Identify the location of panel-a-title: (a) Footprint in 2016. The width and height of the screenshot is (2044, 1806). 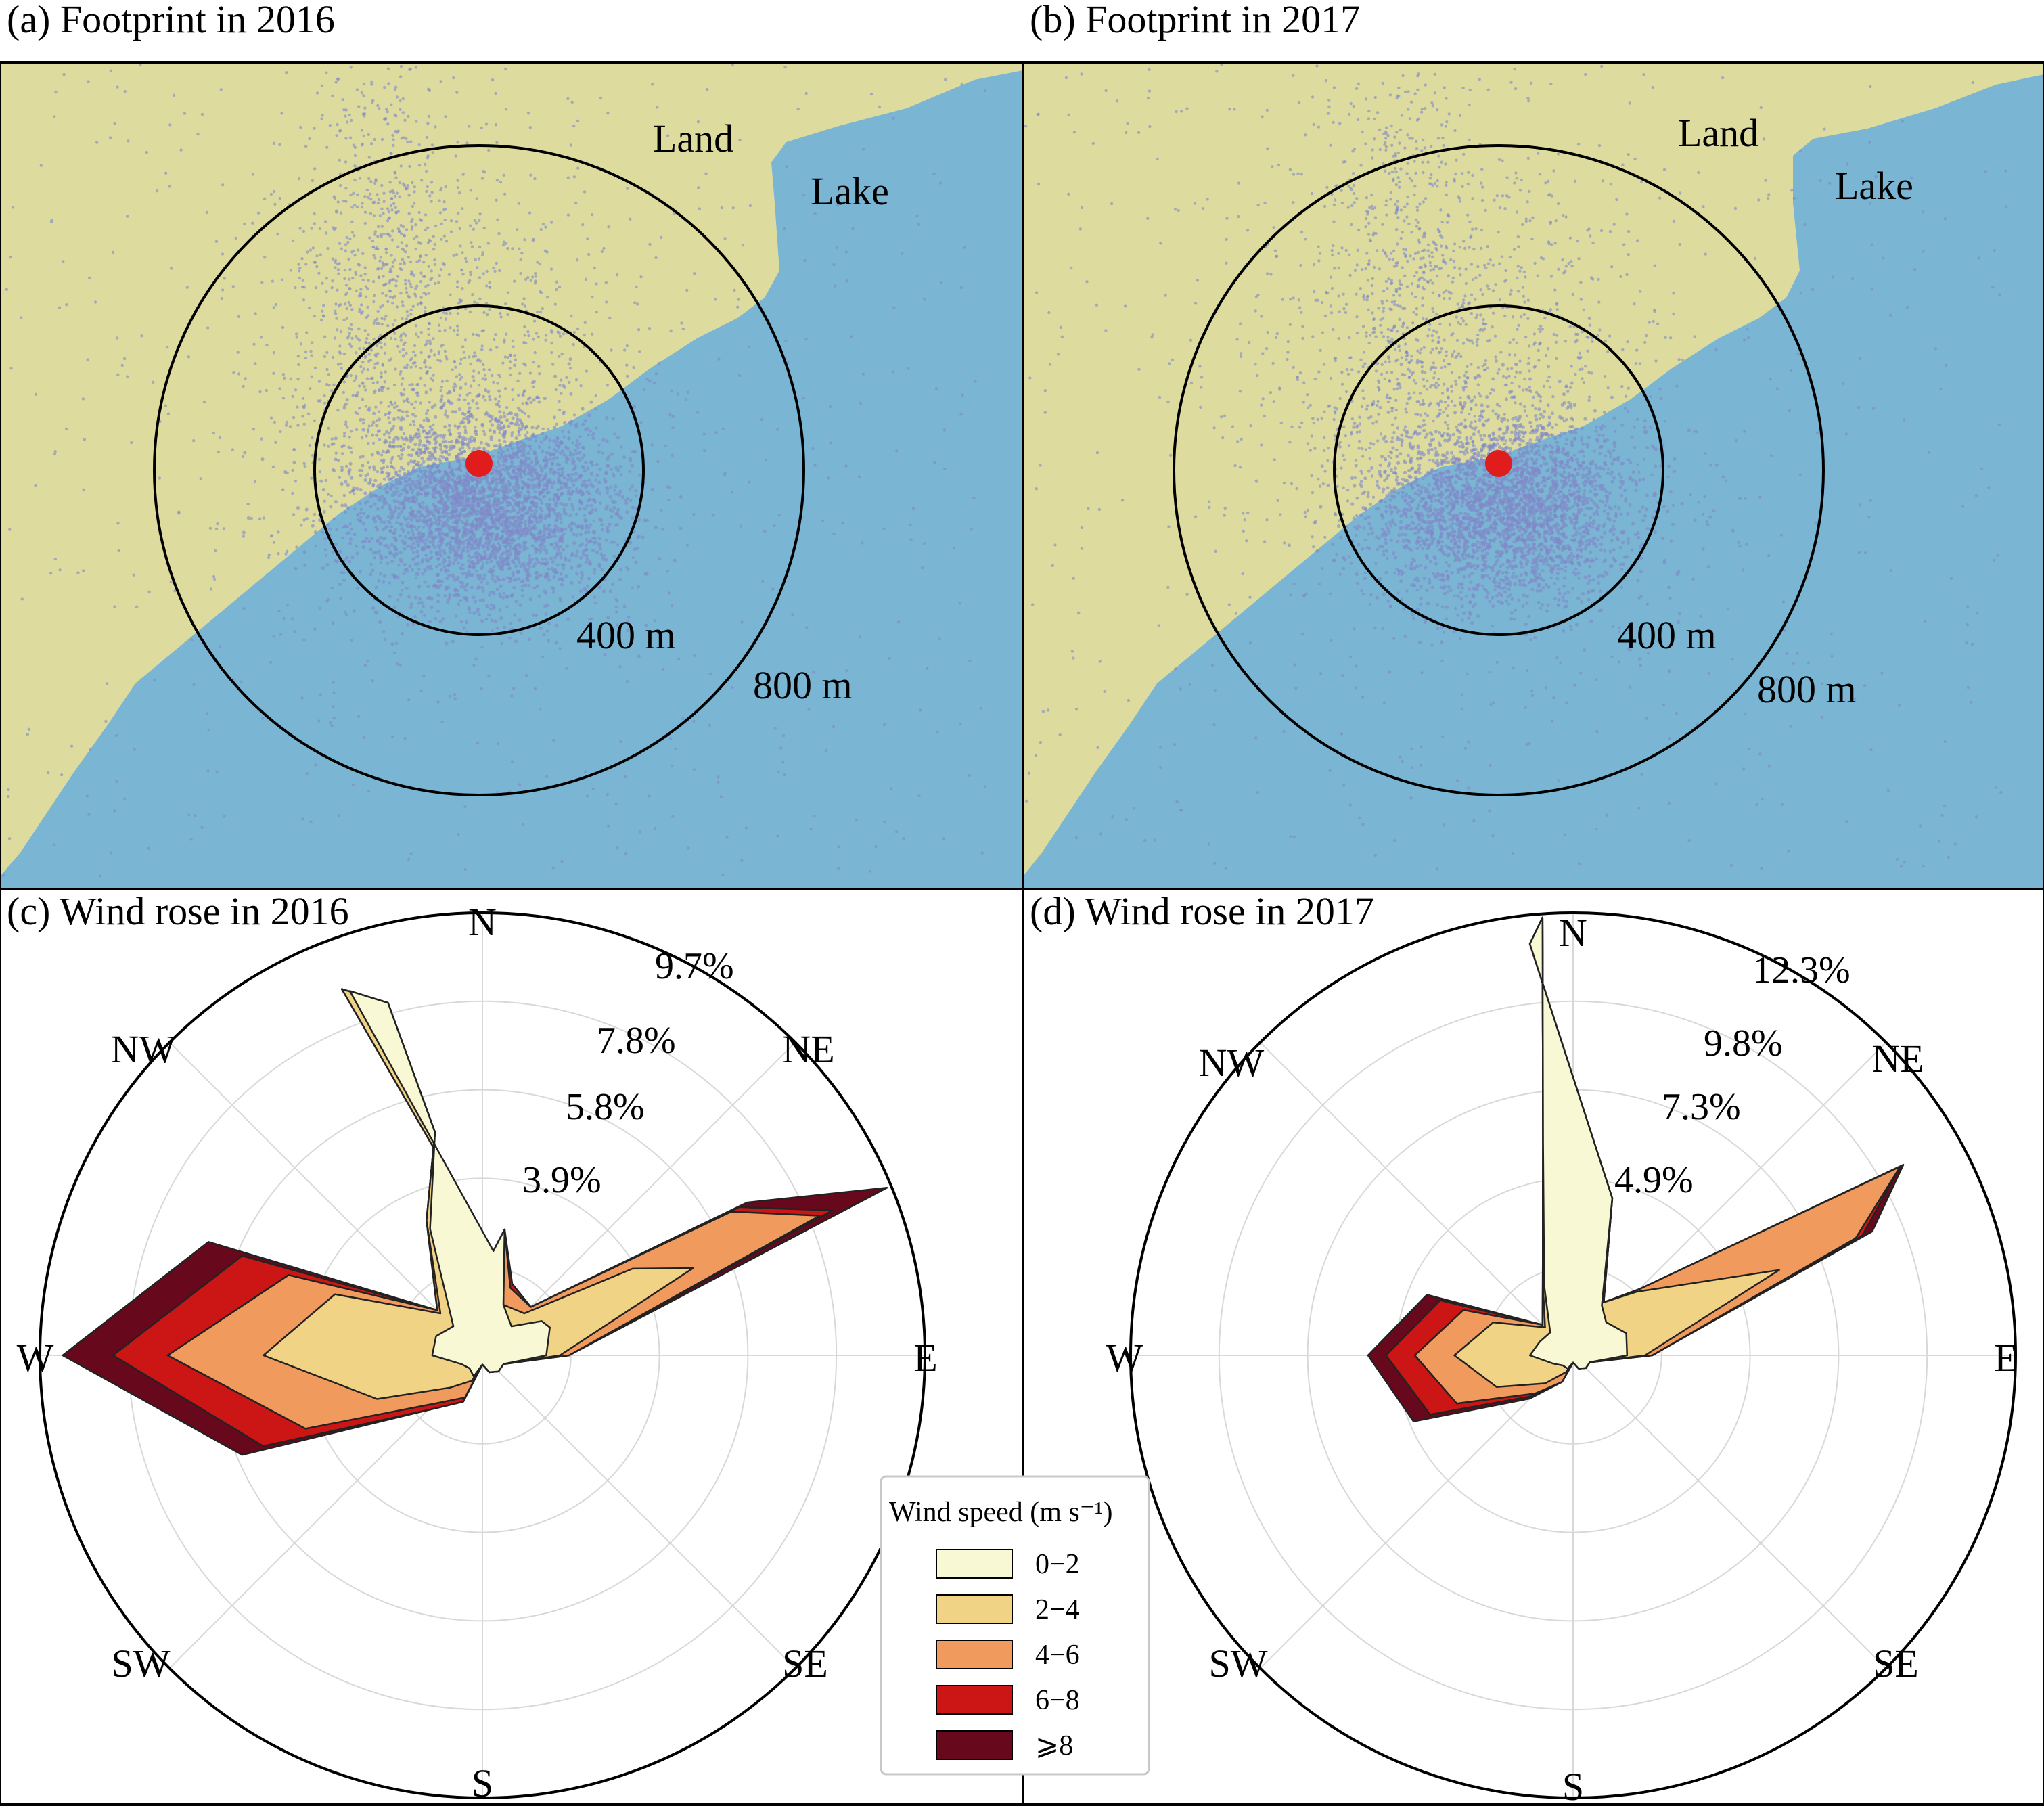
(171, 20).